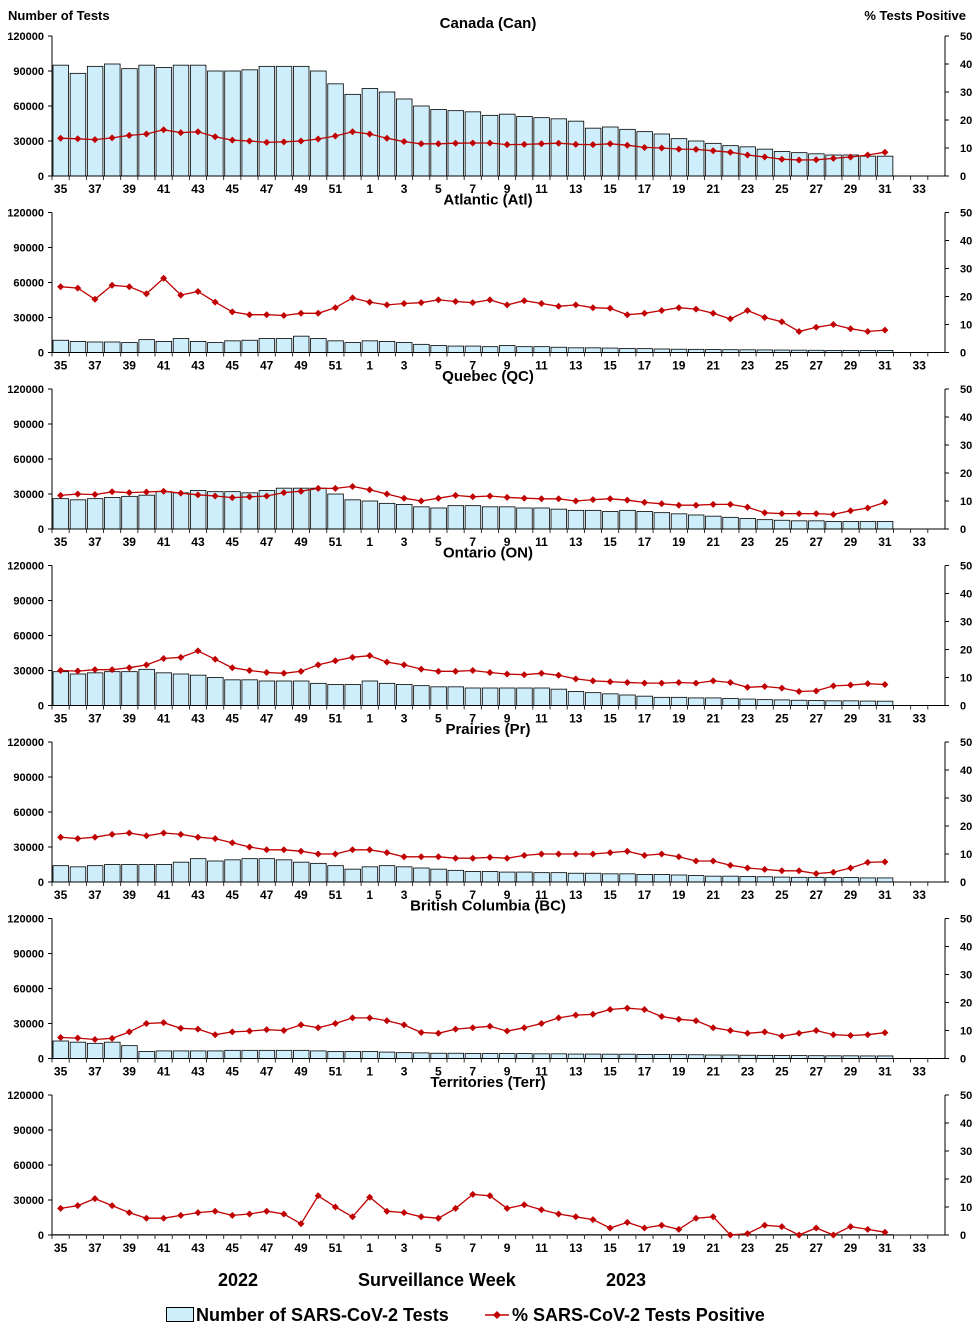 The image size is (976, 1334). I want to click on chart-title: Prairies (Pr), so click(487, 729).